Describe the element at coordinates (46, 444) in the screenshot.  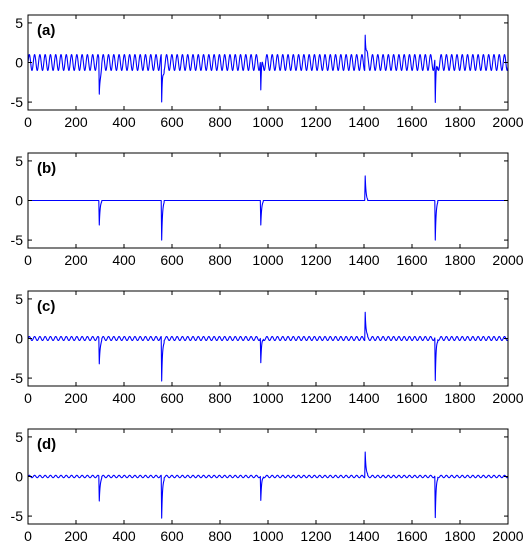
I see `panel-label: (d)` at that location.